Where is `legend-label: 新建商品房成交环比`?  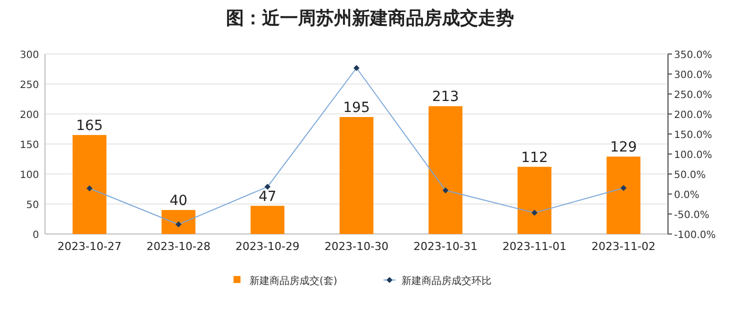 legend-label: 新建商品房成交环比 is located at coordinates (447, 281).